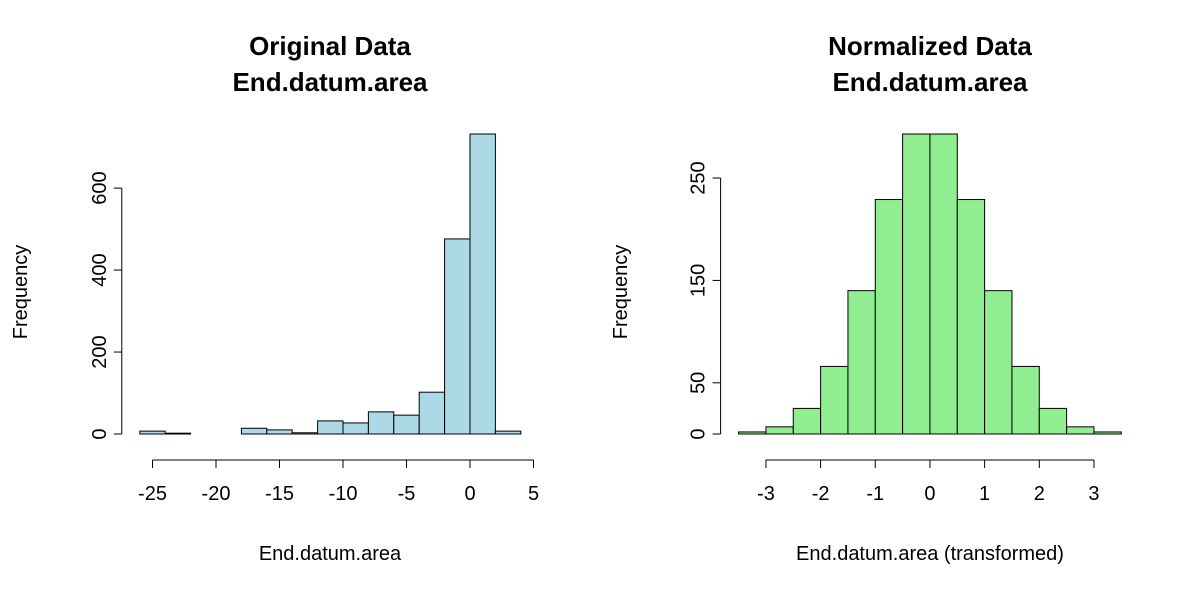 This screenshot has width=1200, height=600. Describe the element at coordinates (100, 269) in the screenshot. I see `y-tick-label: 400` at that location.